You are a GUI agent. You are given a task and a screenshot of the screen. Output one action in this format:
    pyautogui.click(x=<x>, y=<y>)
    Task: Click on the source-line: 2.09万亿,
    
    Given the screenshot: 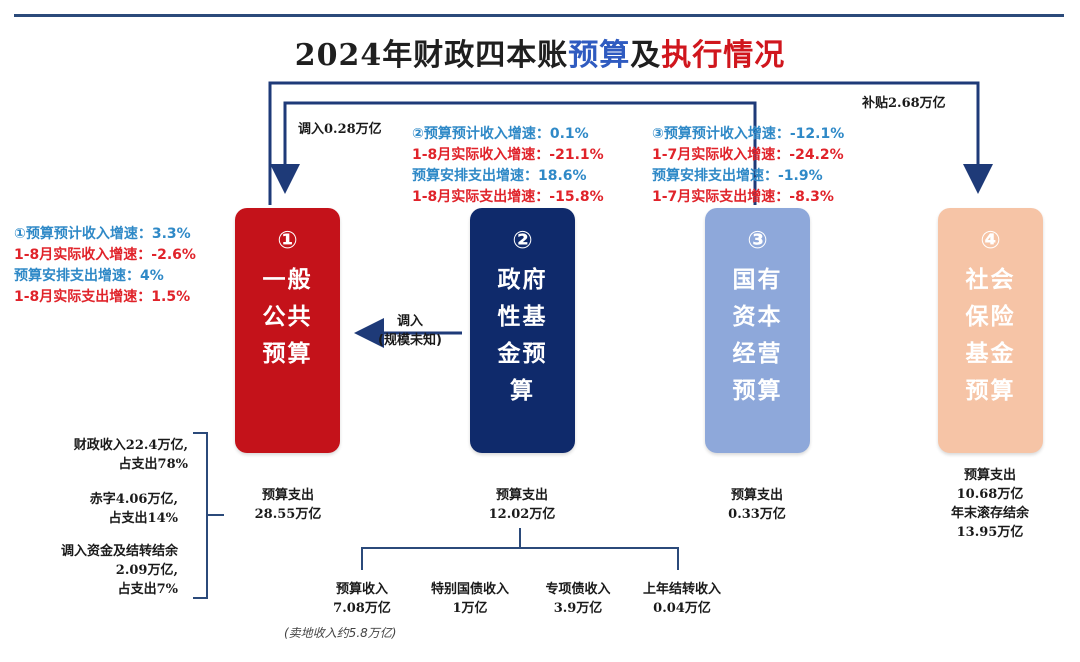 What is the action you would take?
    pyautogui.click(x=146, y=570)
    